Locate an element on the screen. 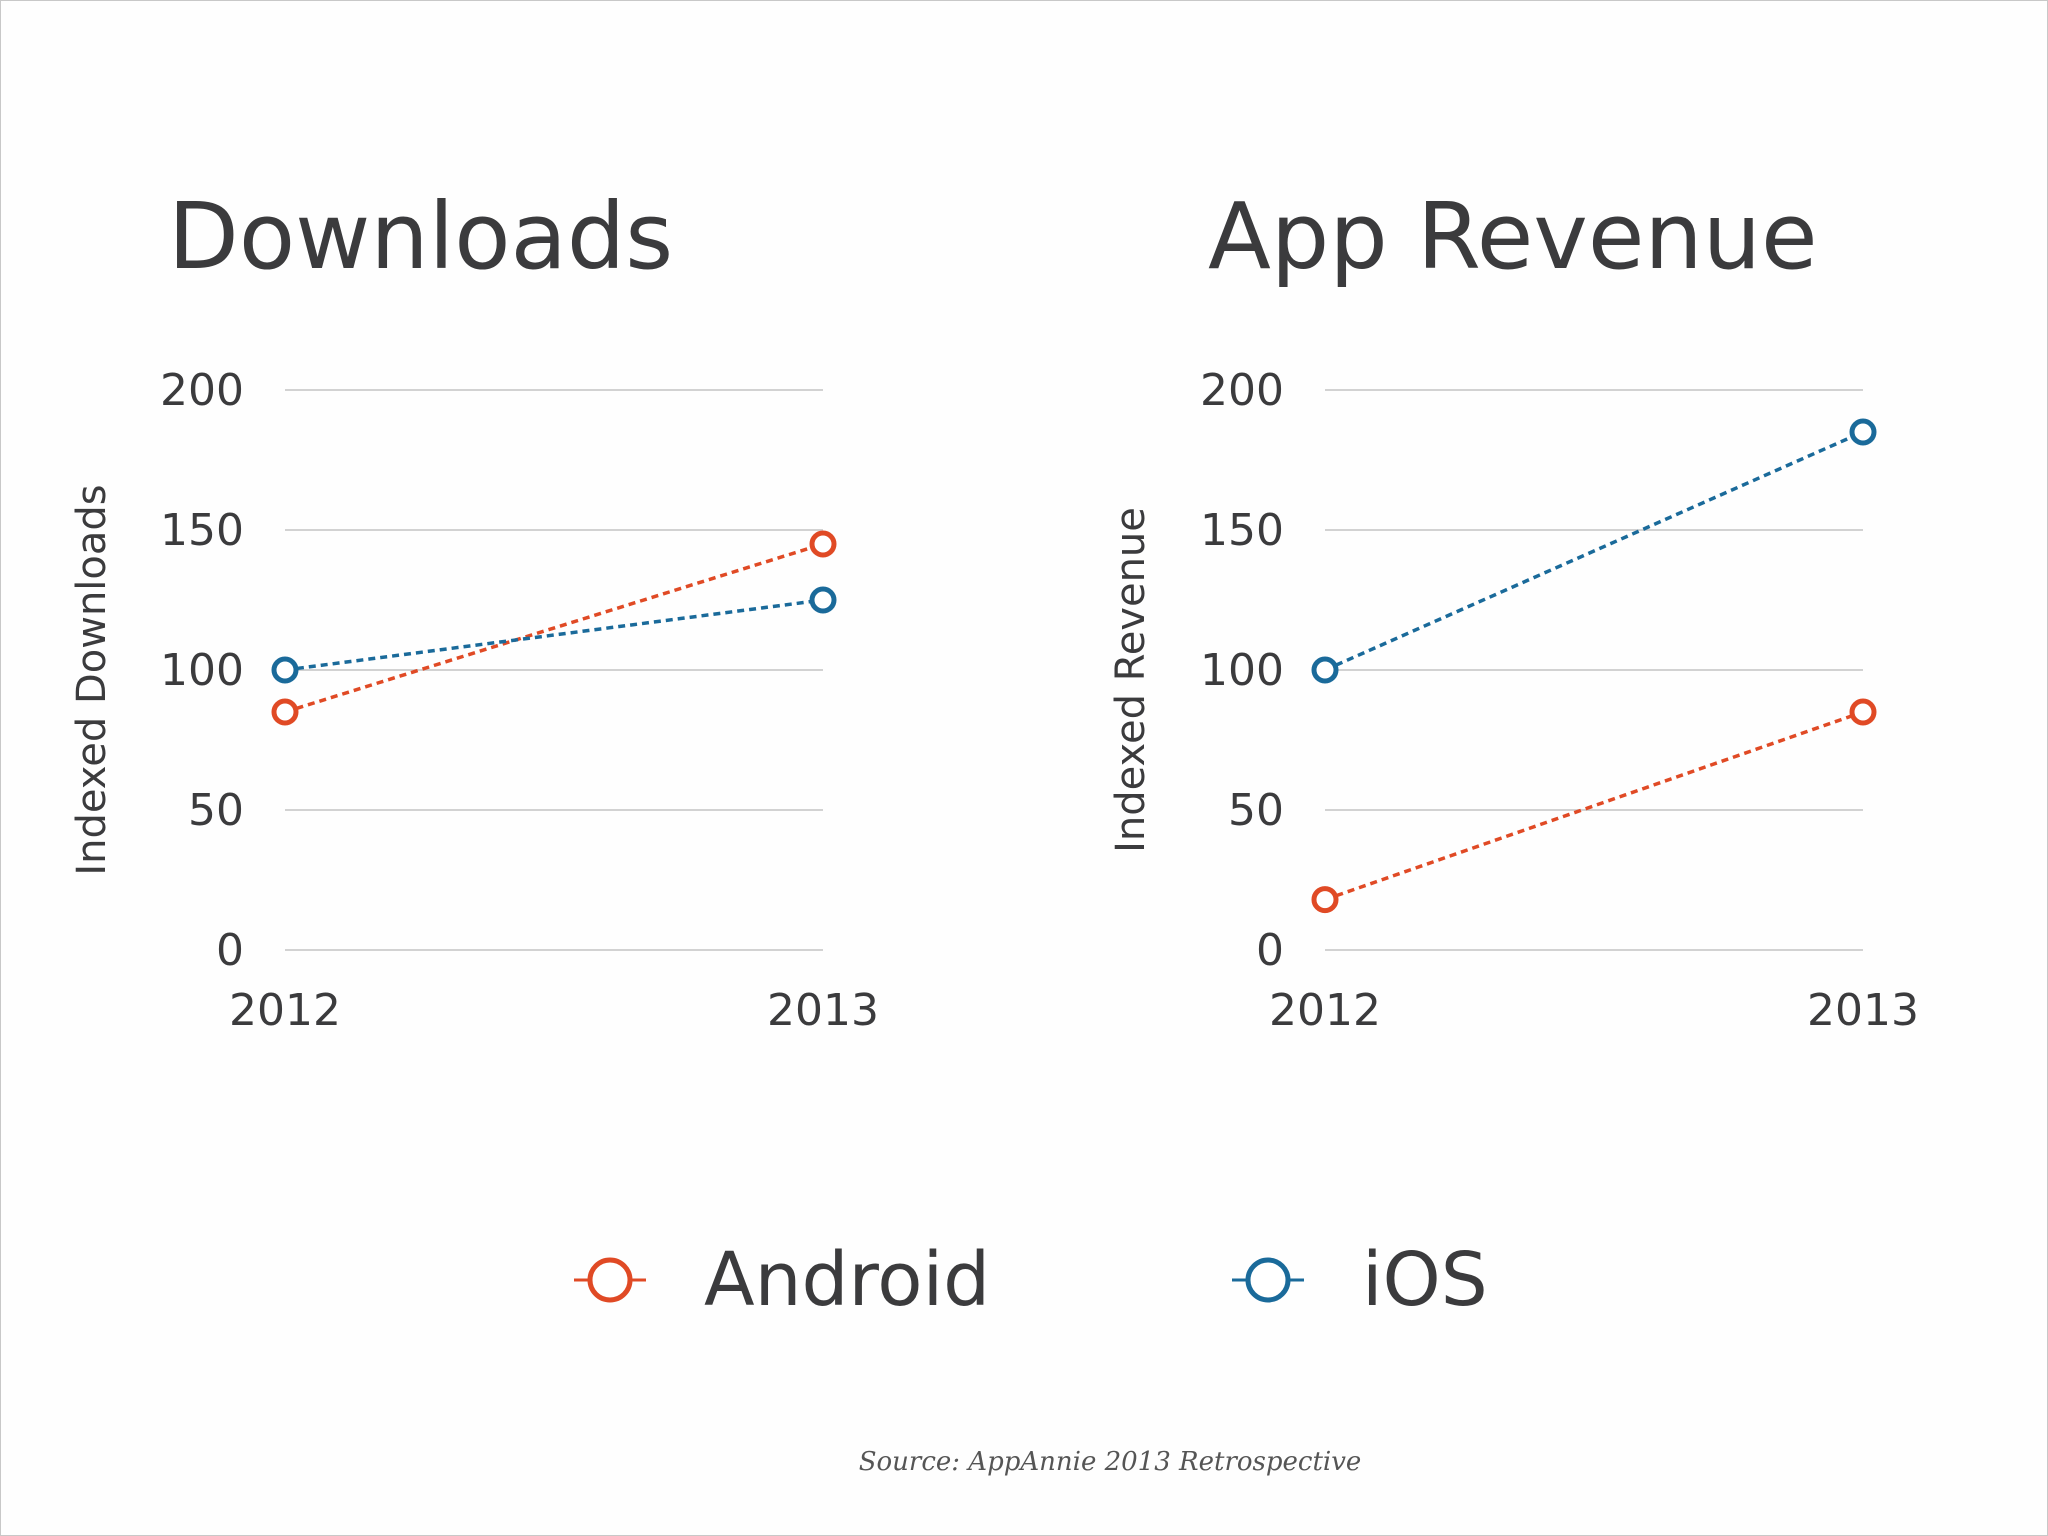  legend-item-android: Android is located at coordinates (781, 1280).